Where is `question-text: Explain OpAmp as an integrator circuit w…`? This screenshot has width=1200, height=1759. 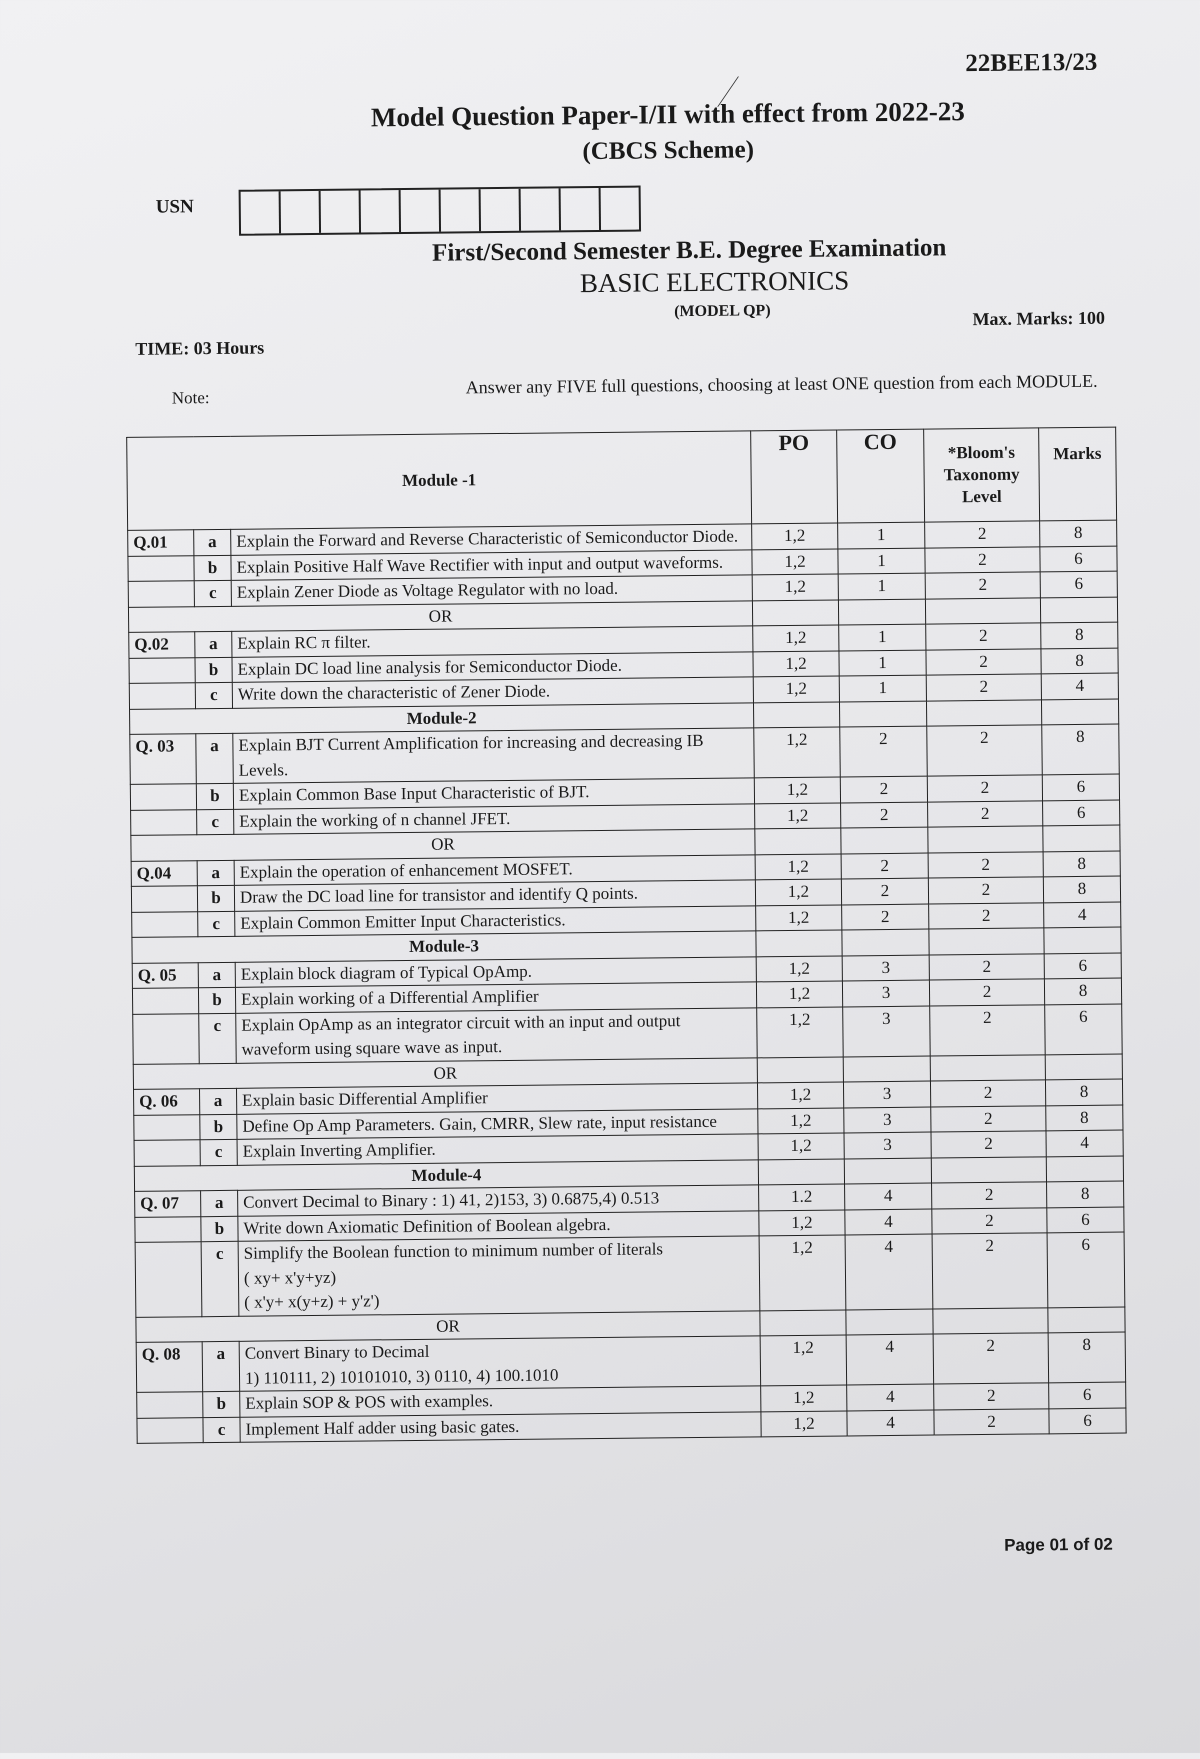 question-text: Explain OpAmp as an integrator circuit w… is located at coordinates (496, 1035).